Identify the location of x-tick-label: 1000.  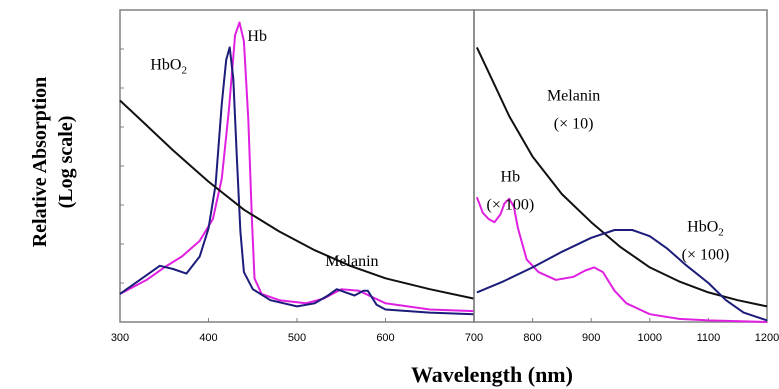
(650, 338).